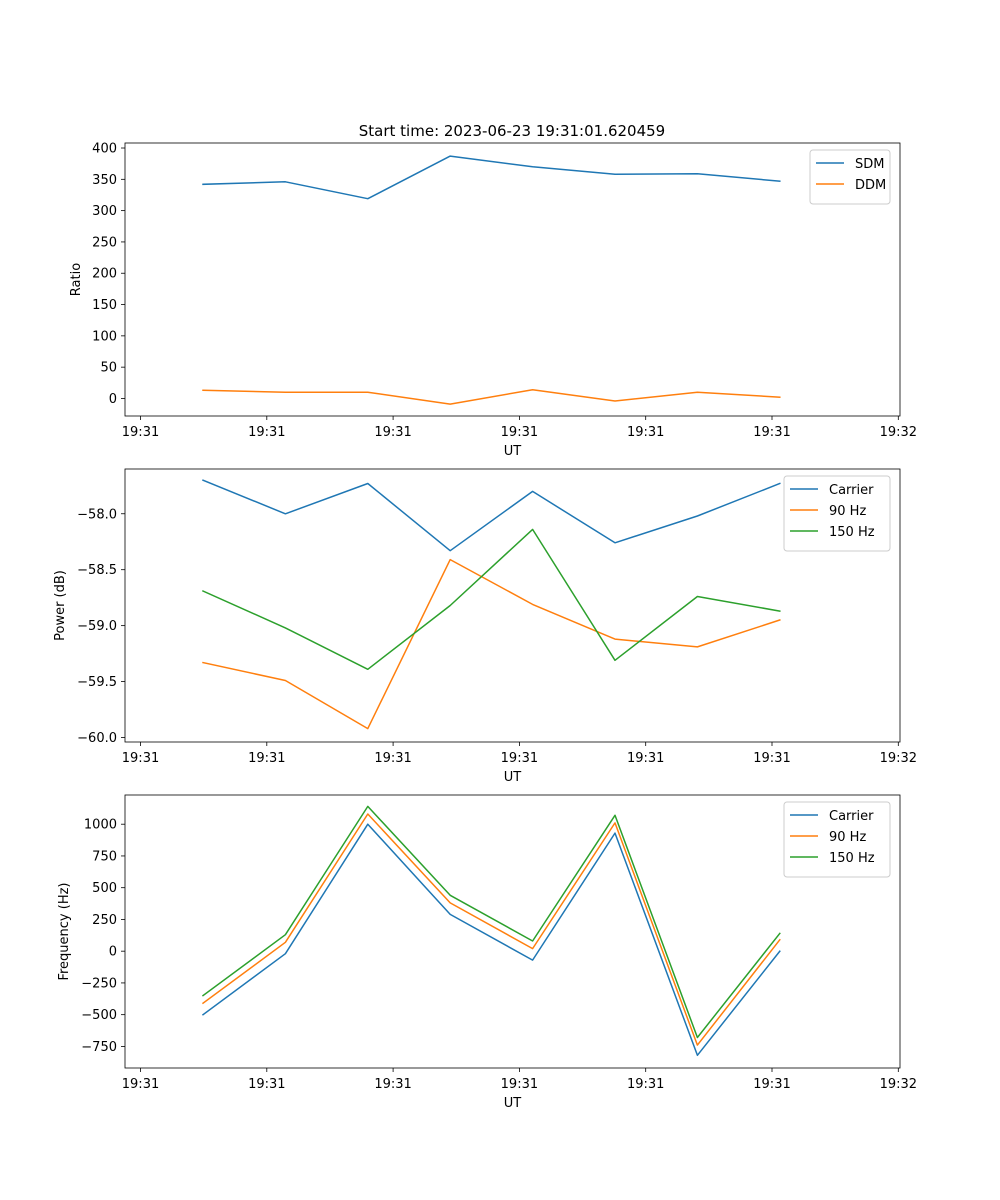  What do you see at coordinates (99, 1015) in the screenshot?
I see `y-tick-label: −500` at bounding box center [99, 1015].